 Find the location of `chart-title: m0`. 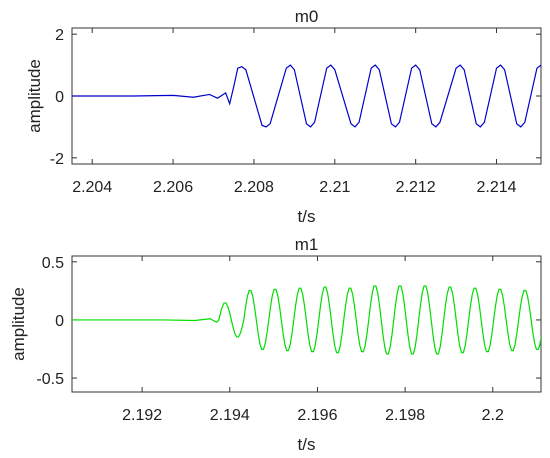

chart-title: m0 is located at coordinates (307, 16).